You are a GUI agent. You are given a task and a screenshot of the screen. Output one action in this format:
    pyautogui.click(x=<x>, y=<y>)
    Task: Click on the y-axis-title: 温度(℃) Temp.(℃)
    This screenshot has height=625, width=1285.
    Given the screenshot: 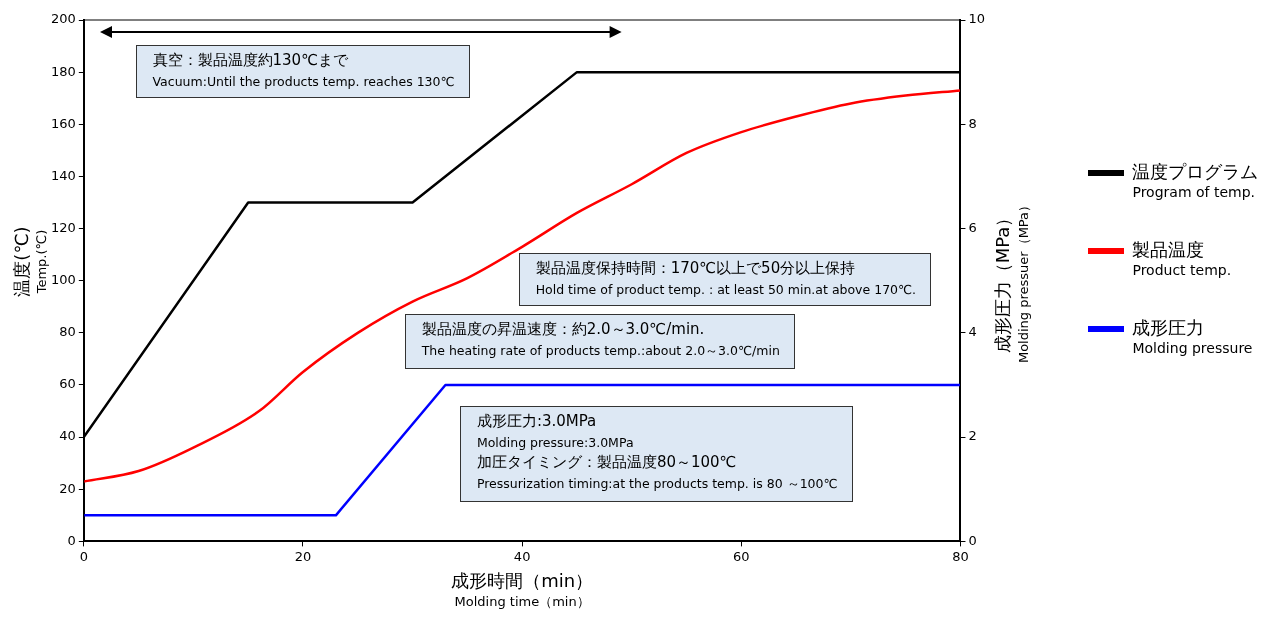 What is the action you would take?
    pyautogui.click(x=29, y=261)
    